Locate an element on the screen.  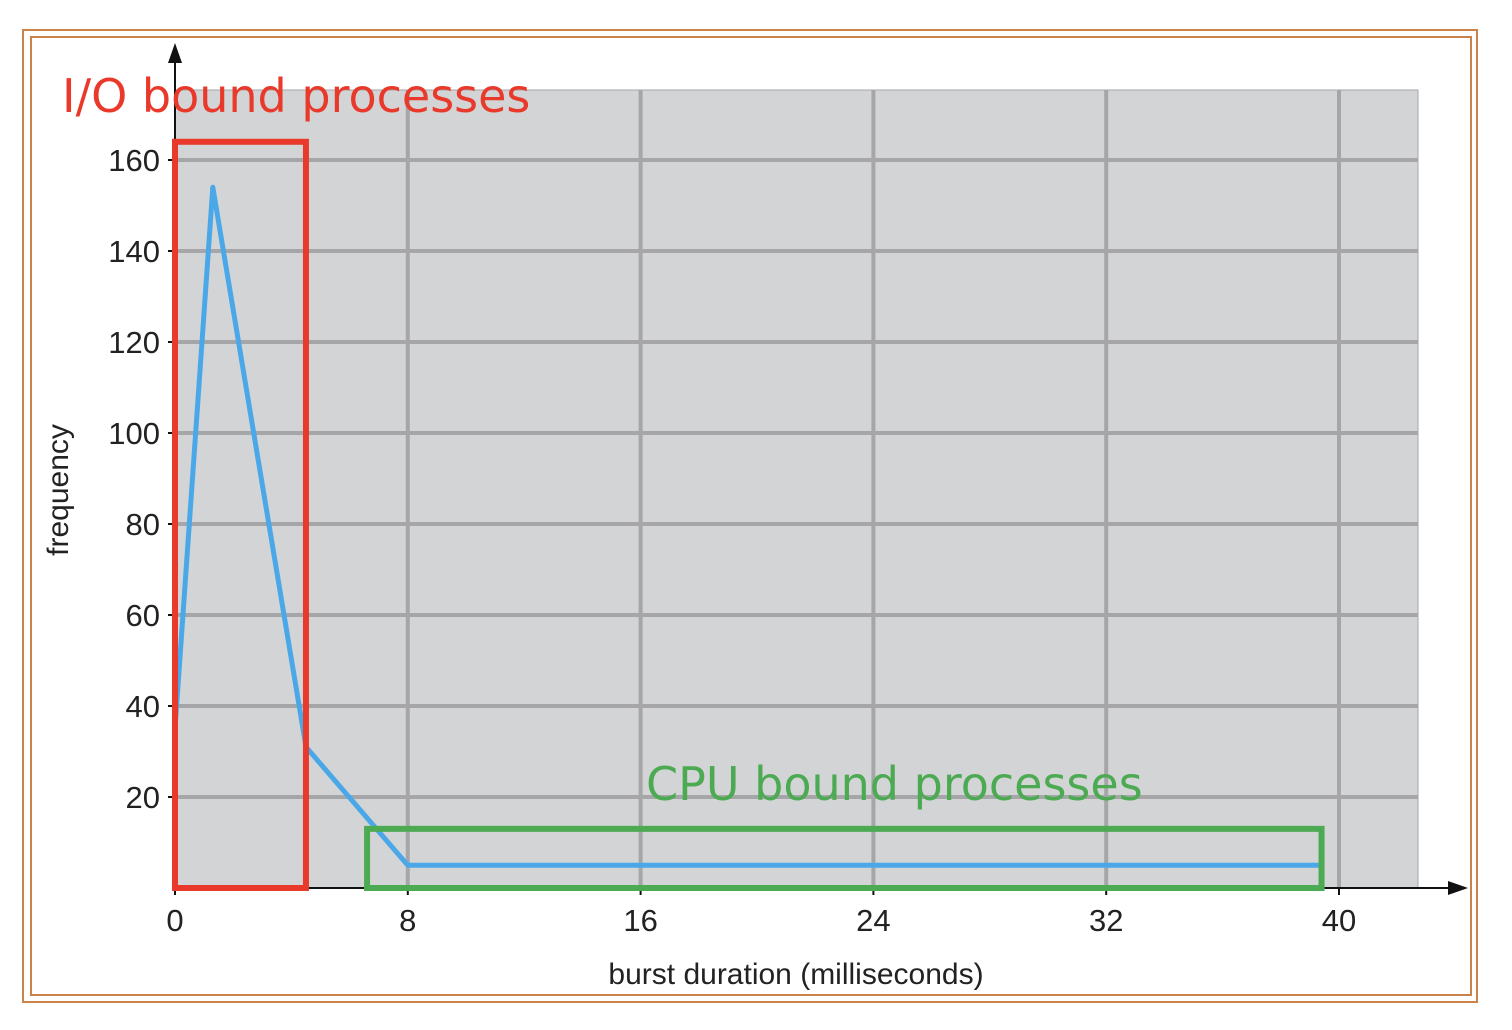
x-tick-label: 16 is located at coordinates (640, 920).